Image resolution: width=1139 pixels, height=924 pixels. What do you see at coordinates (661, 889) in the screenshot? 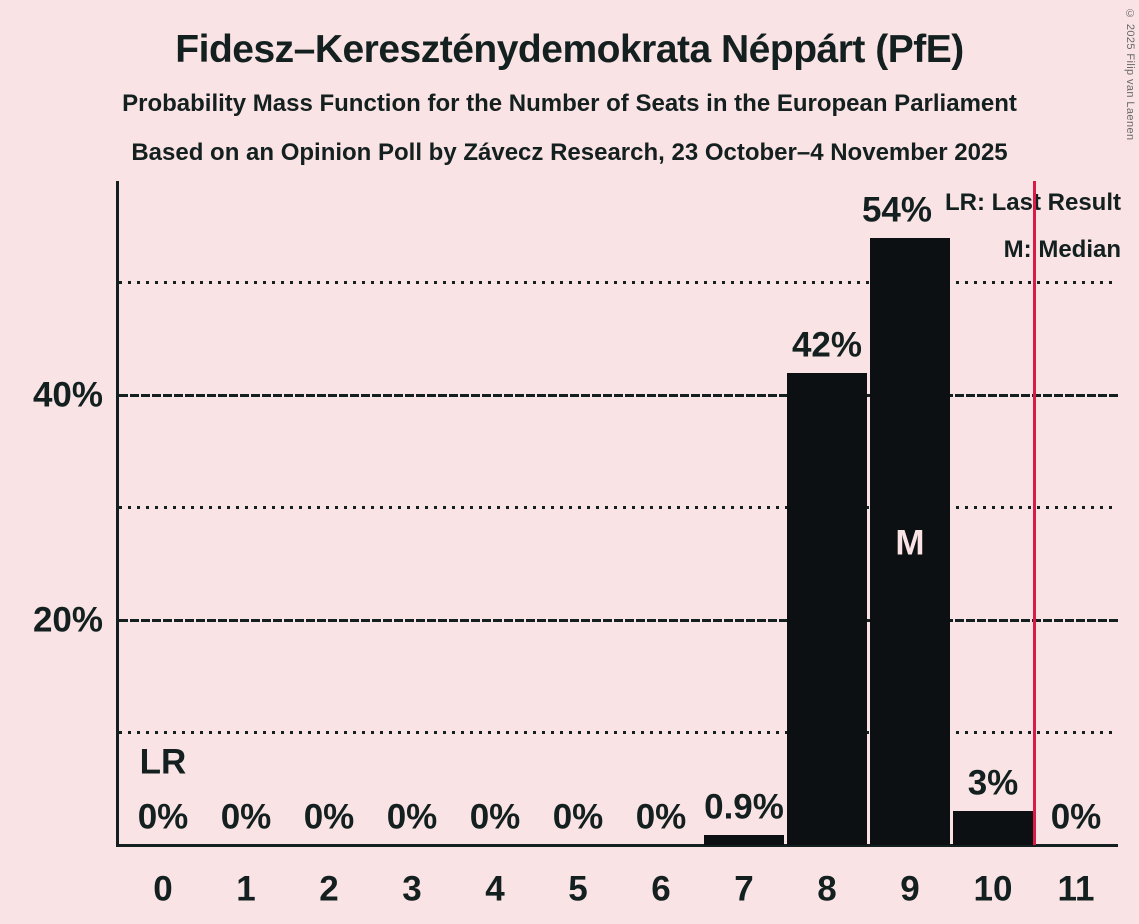
I see `x-tick-label-6: 6` at bounding box center [661, 889].